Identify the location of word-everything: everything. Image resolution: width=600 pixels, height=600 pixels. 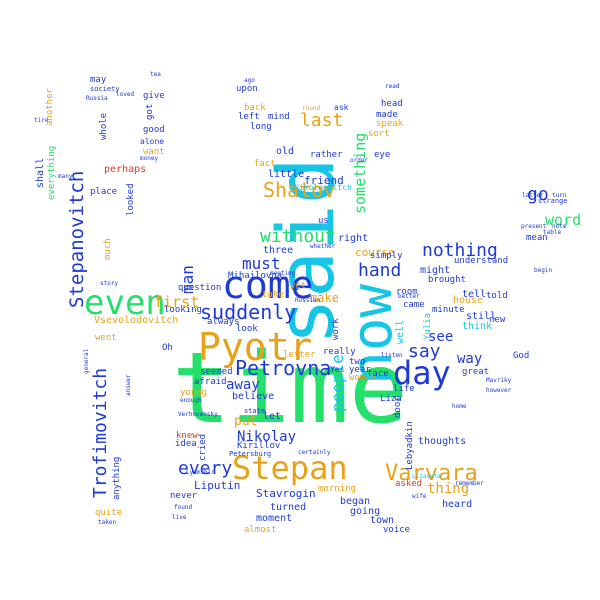
(52, 172).